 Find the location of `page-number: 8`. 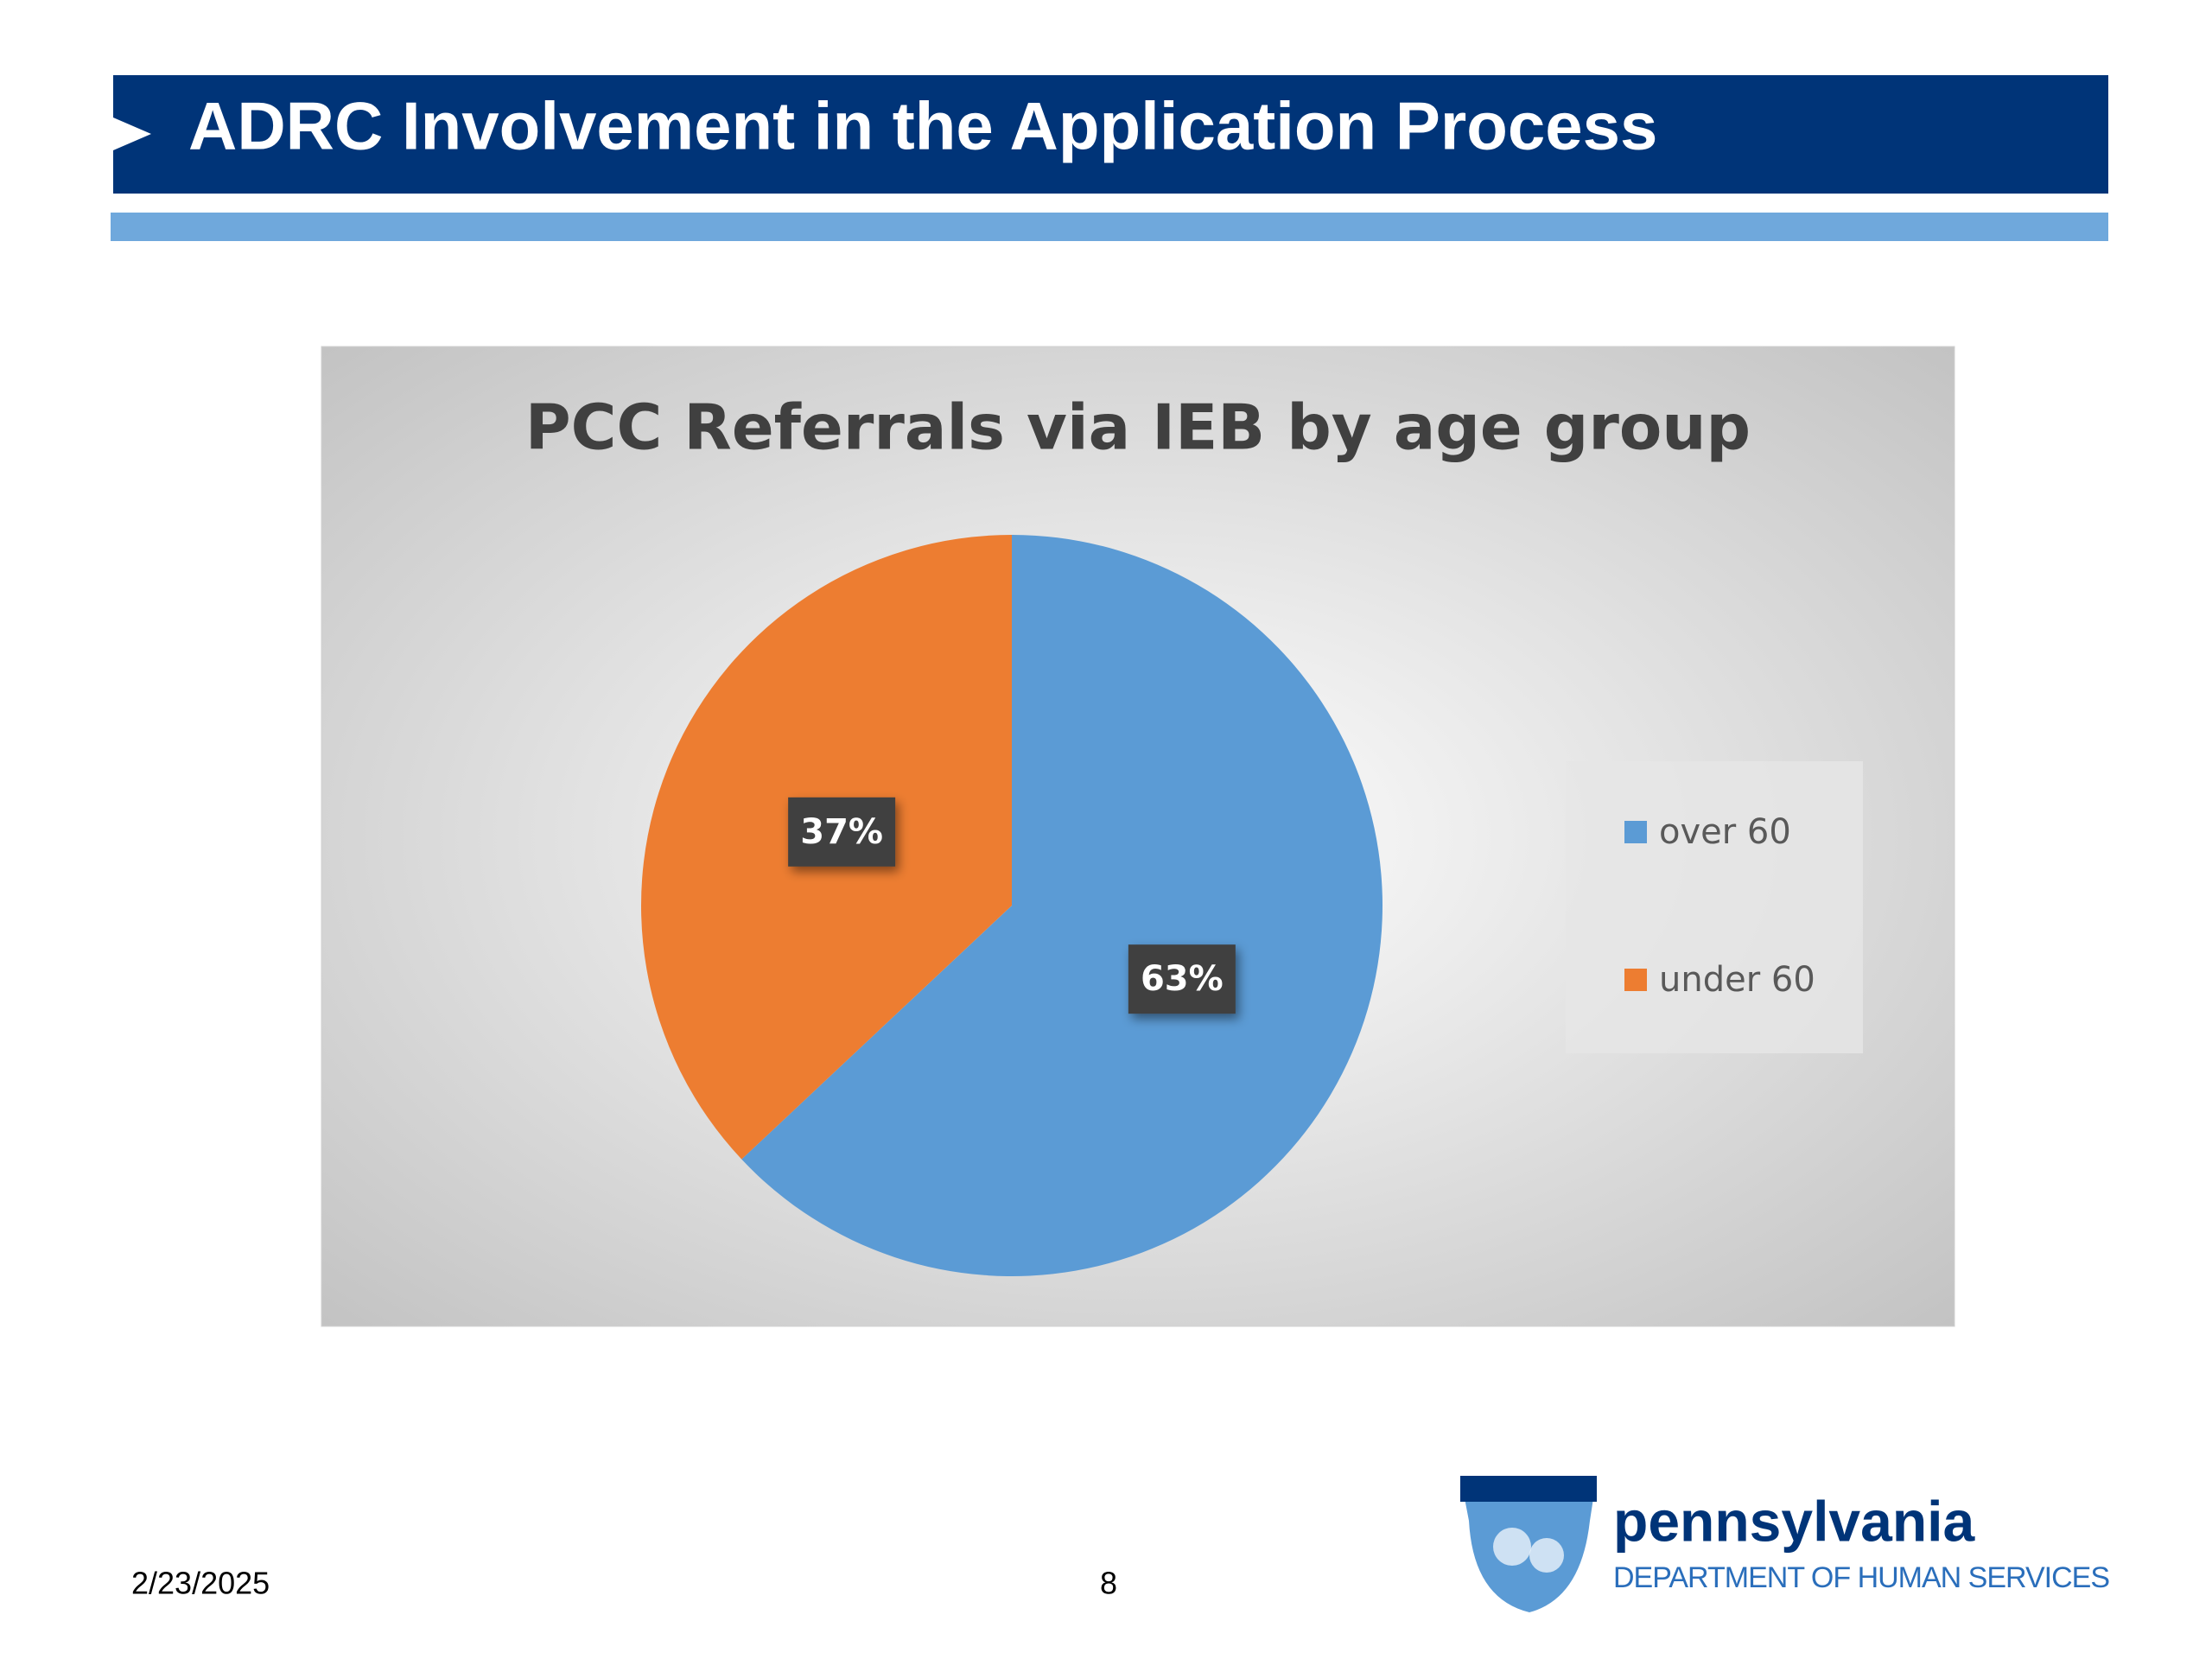

page-number: 8 is located at coordinates (1108, 1583).